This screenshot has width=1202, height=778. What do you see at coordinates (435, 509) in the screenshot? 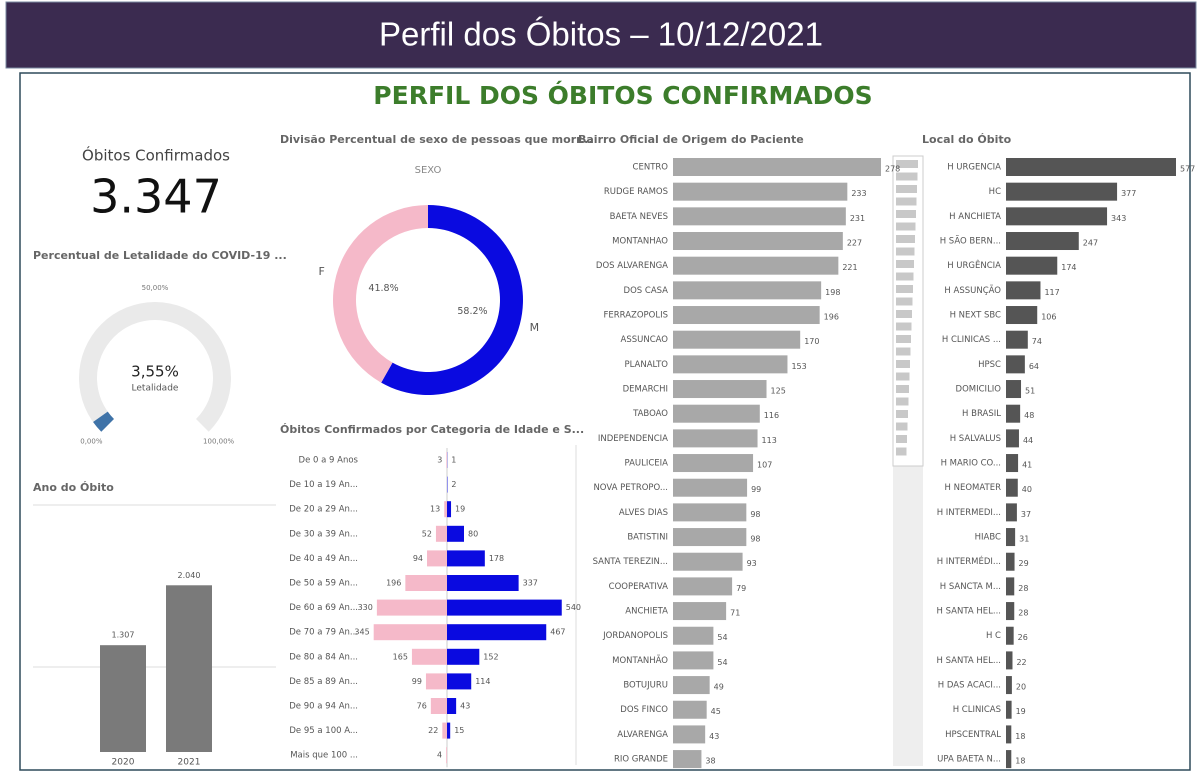
I see `value-label: 13` at bounding box center [435, 509].